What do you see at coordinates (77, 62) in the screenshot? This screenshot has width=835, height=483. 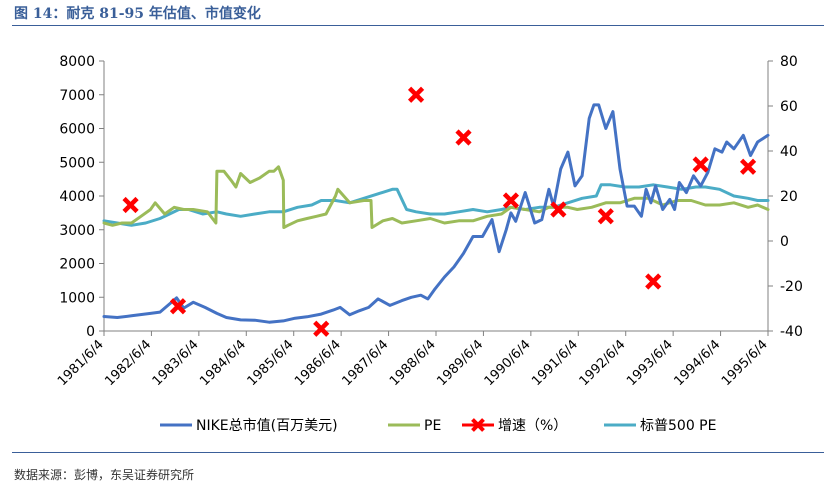 I see `y-left-tick-label: 8000` at bounding box center [77, 62].